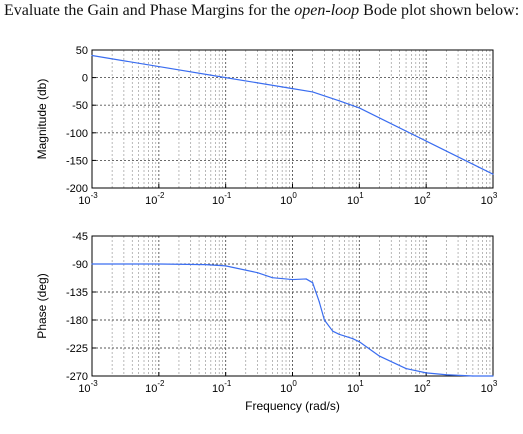 The width and height of the screenshot is (523, 434). I want to click on magnitude-xtick-label: 10⁻², so click(155, 199).